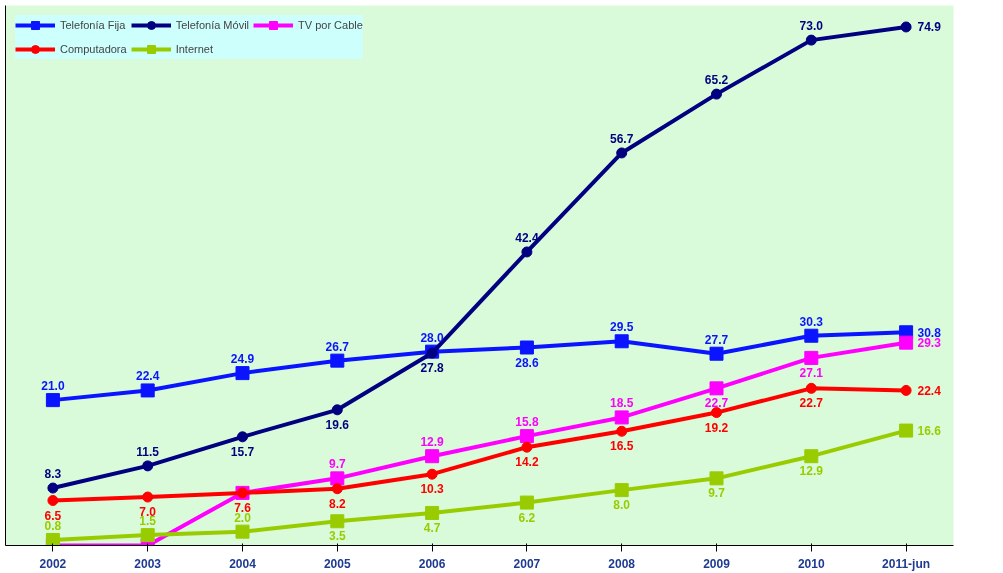  I want to click on data-label: 27.1, so click(811, 372).